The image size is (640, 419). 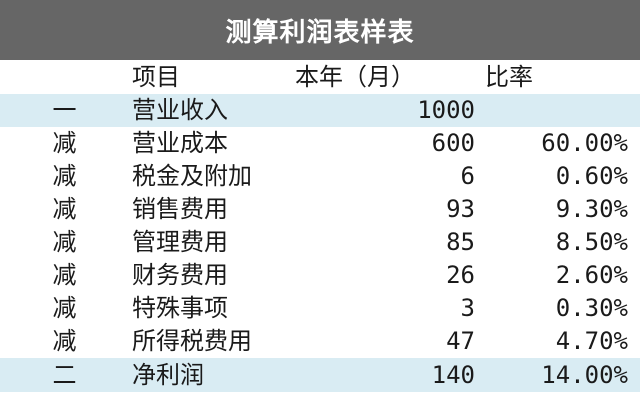 What do you see at coordinates (560, 110) in the screenshot?
I see `row-ratio` at bounding box center [560, 110].